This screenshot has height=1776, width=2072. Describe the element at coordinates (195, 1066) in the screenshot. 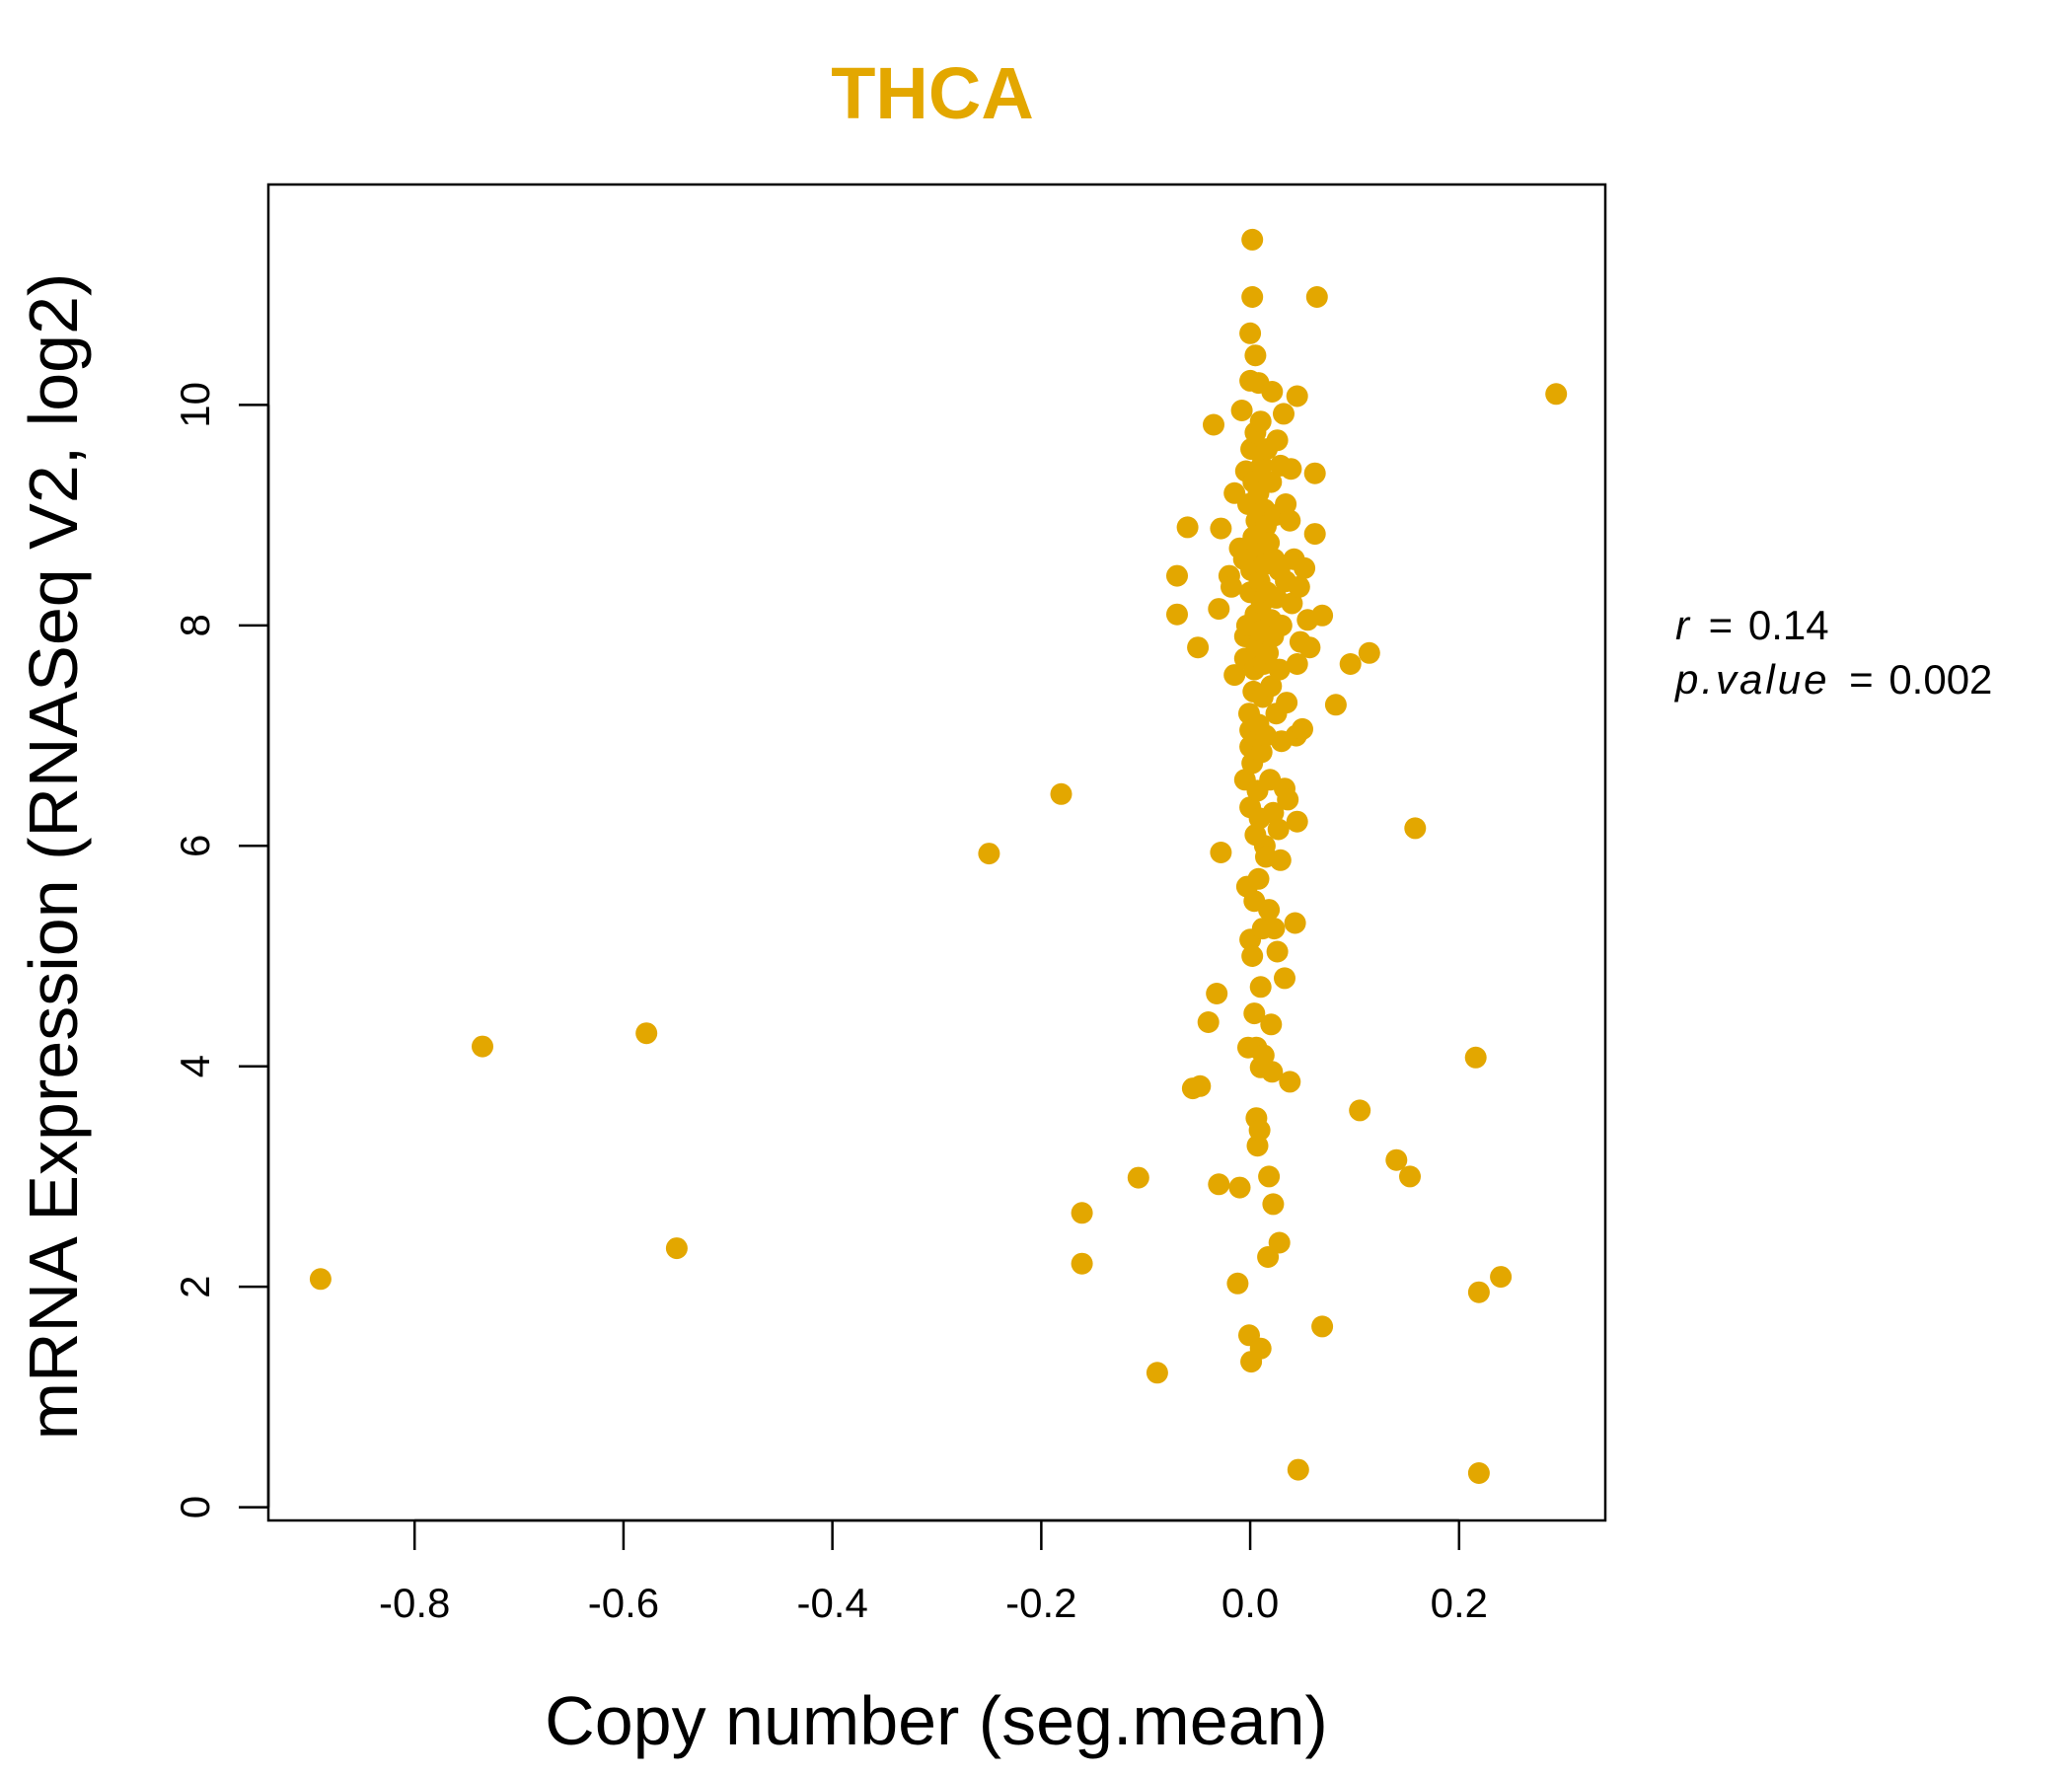

I see `y-tick-label-2: 4` at that location.